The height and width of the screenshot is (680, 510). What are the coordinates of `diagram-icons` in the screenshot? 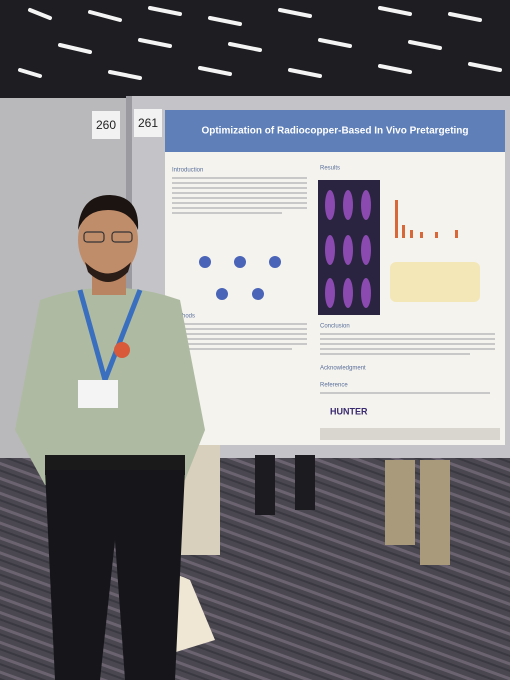 It's located at (240, 278).